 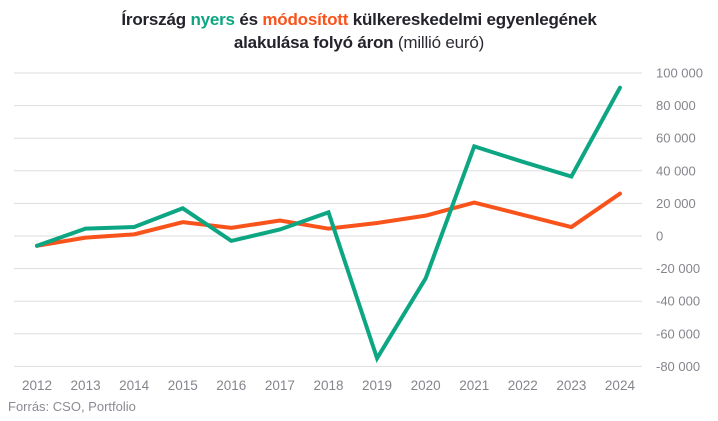 What do you see at coordinates (472, 19) in the screenshot?
I see `title-text: külkereskedelmi egyenlegének` at bounding box center [472, 19].